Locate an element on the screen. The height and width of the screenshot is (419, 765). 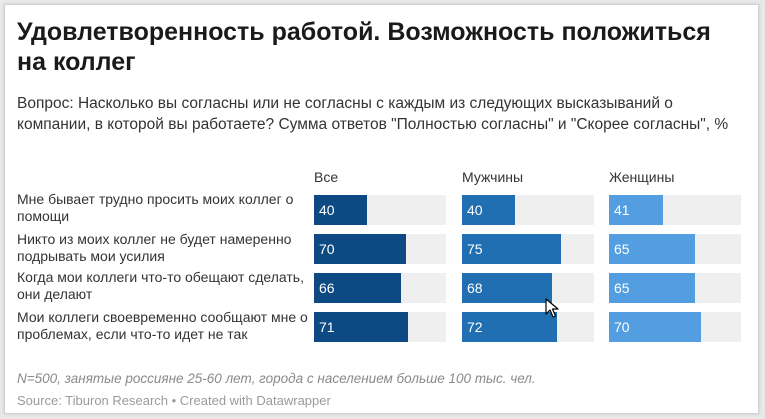
bar: 71 is located at coordinates (361, 327).